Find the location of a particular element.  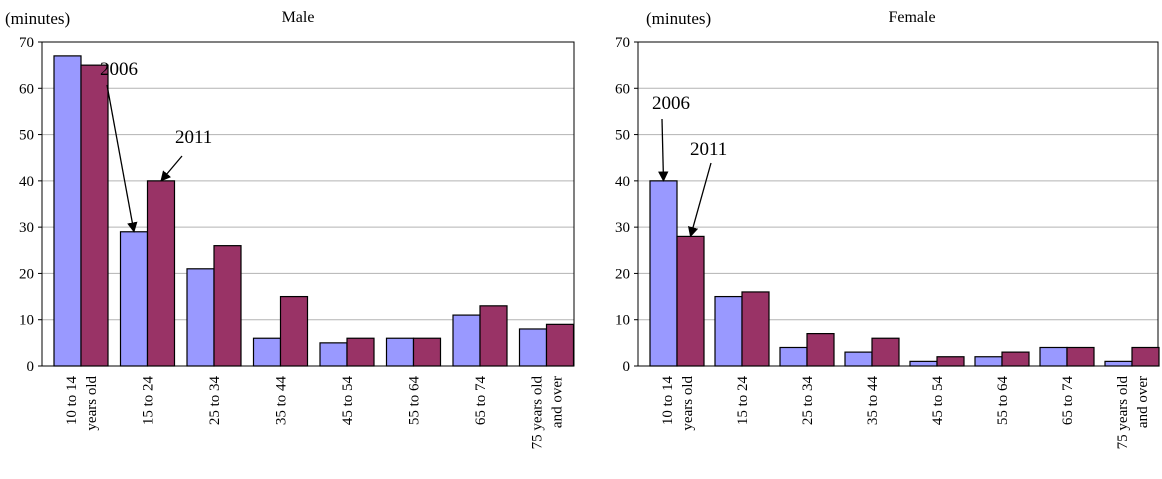

chart-title: Female is located at coordinates (911, 17).